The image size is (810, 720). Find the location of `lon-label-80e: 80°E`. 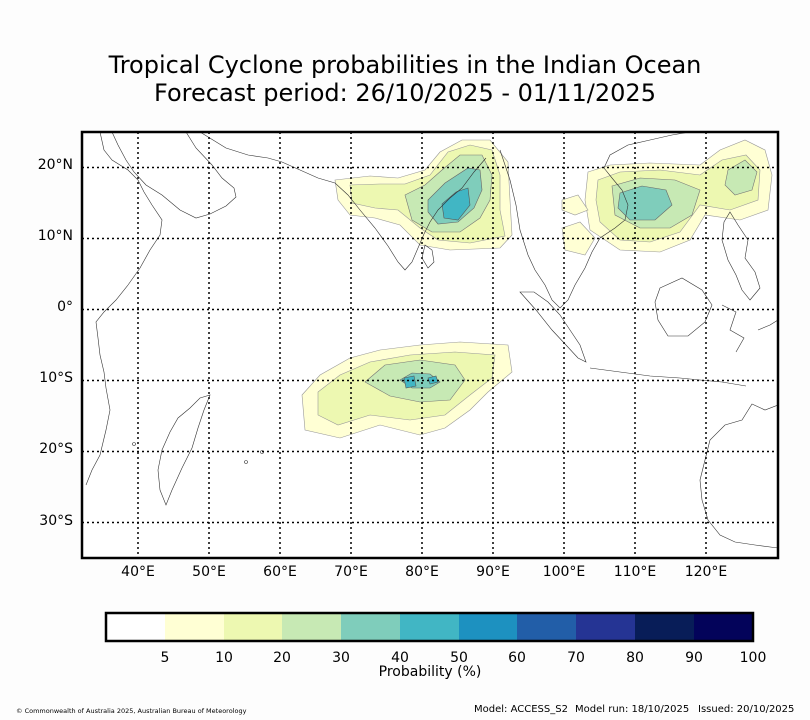

lon-label-80e: 80°E is located at coordinates (422, 572).